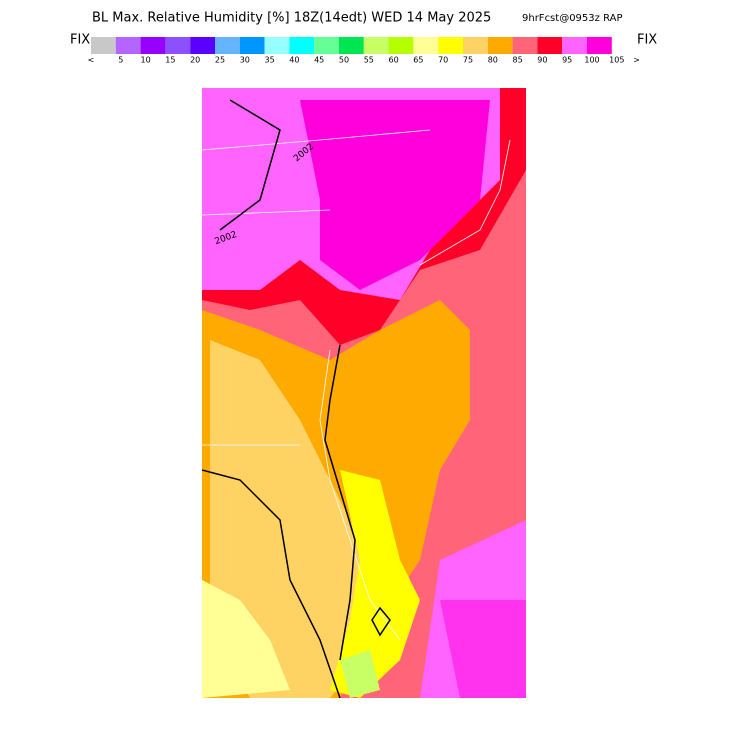 The height and width of the screenshot is (733, 729). I want to click on fix-right: FIX, so click(647, 40).